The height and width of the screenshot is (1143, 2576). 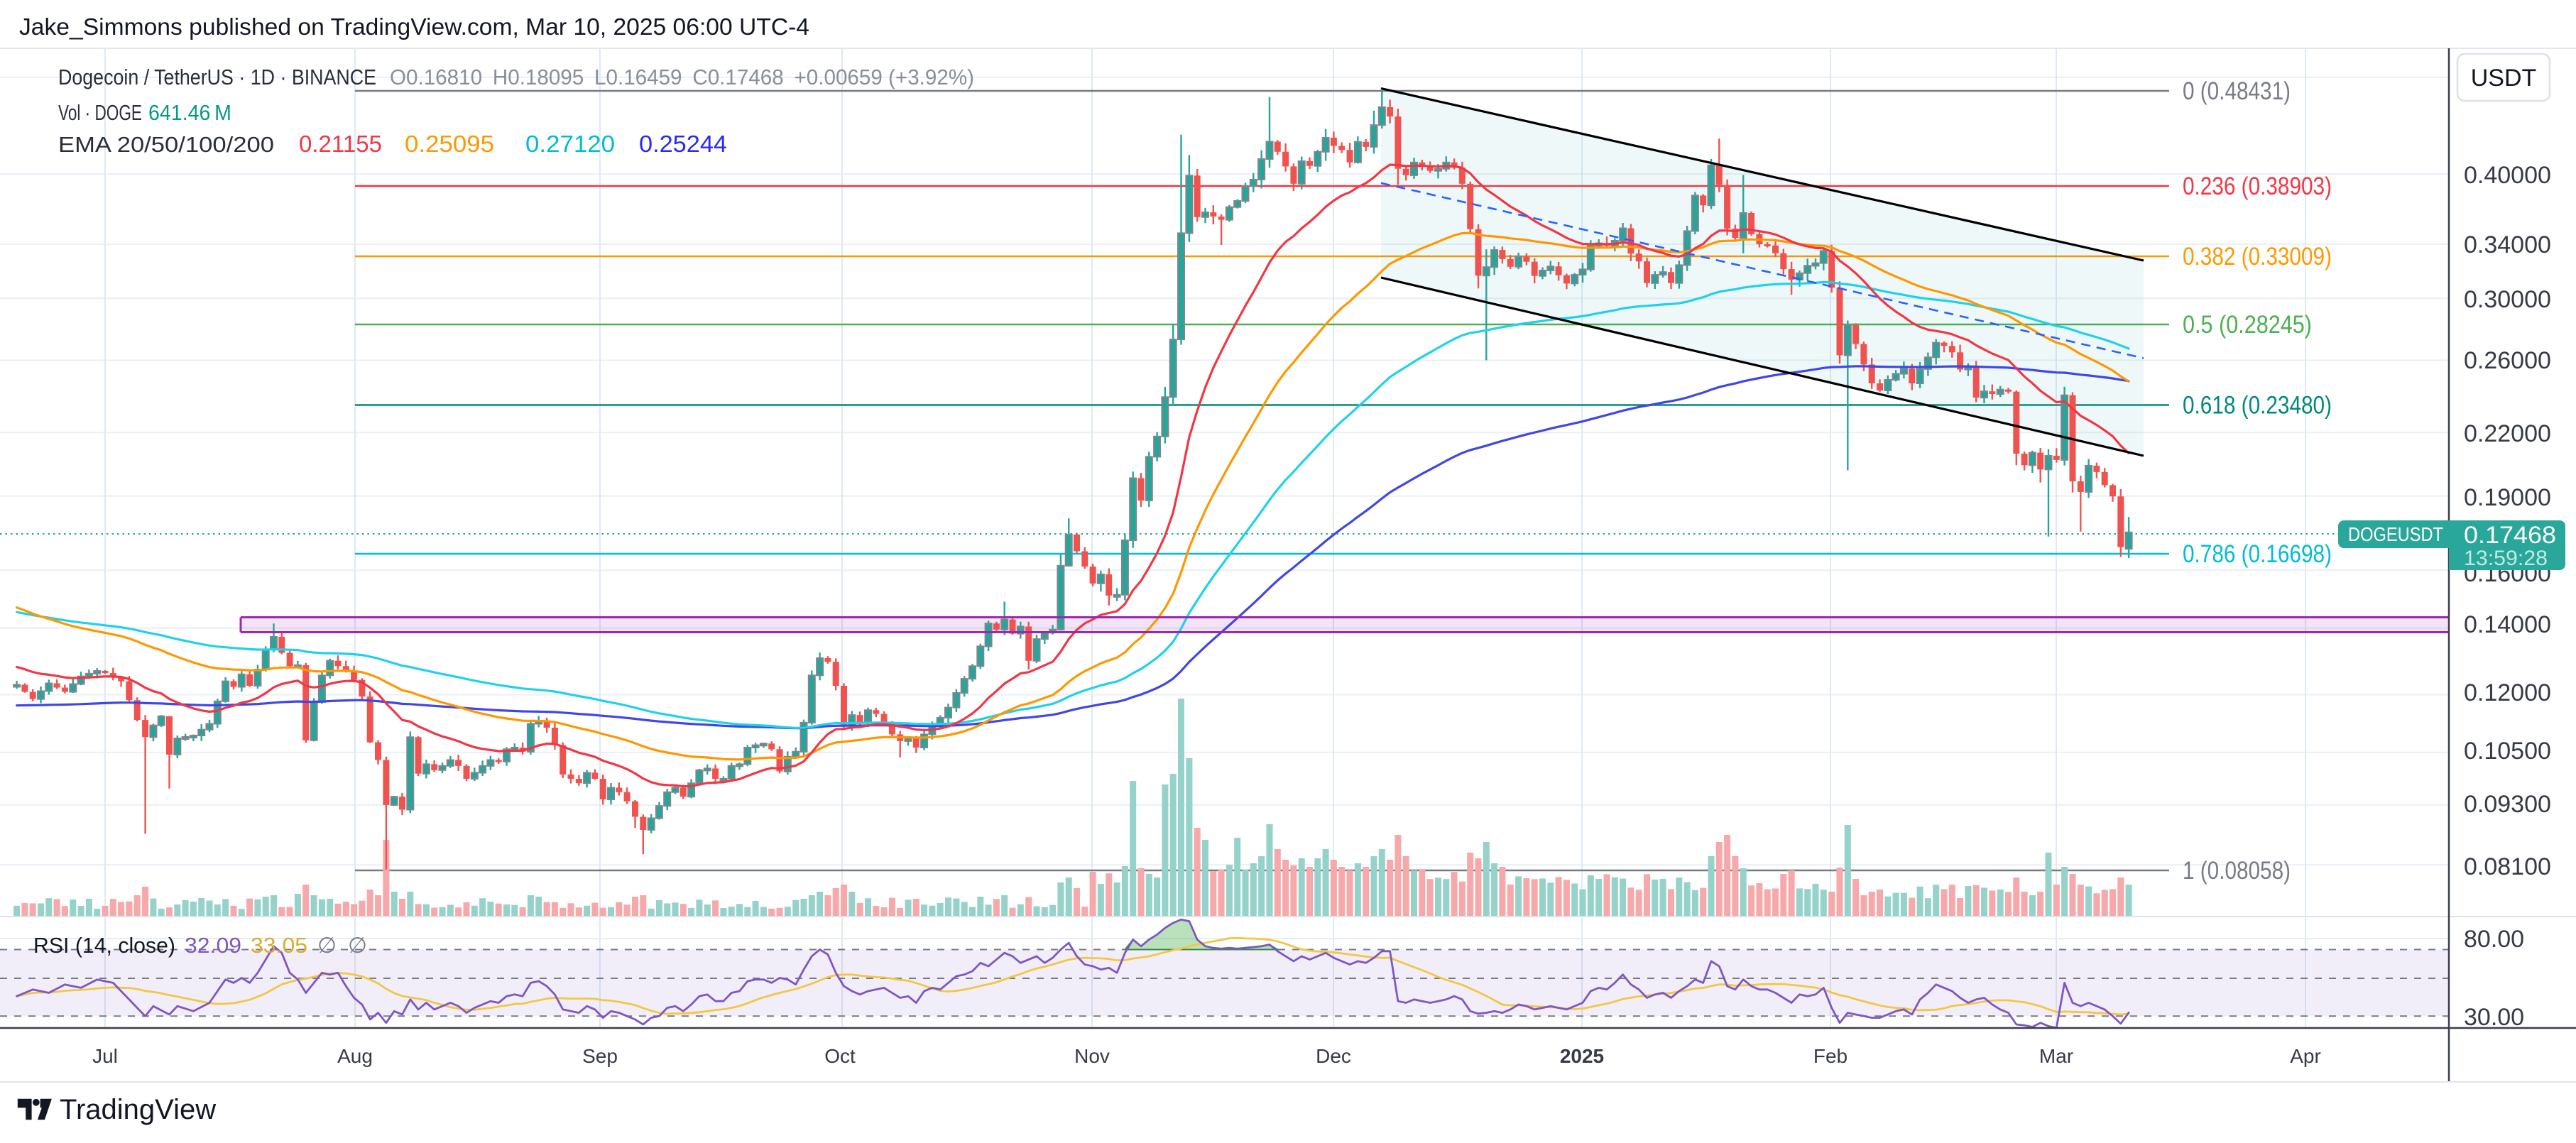 I want to click on svg-text: TradingView, so click(x=138, y=1109).